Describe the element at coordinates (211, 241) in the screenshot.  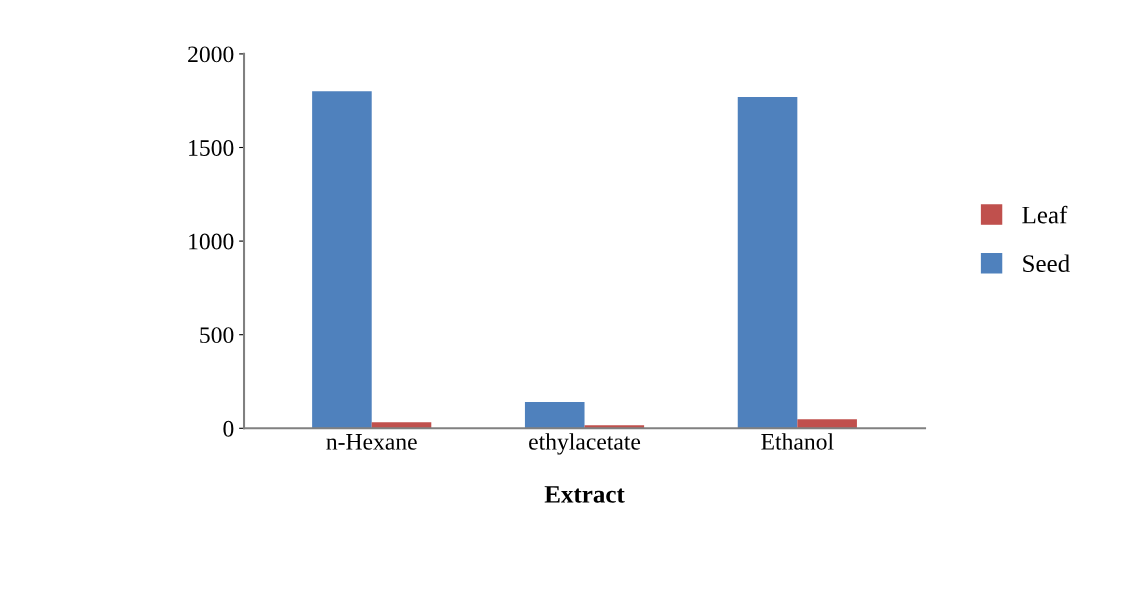
I see `y-tick-label: 1000` at that location.